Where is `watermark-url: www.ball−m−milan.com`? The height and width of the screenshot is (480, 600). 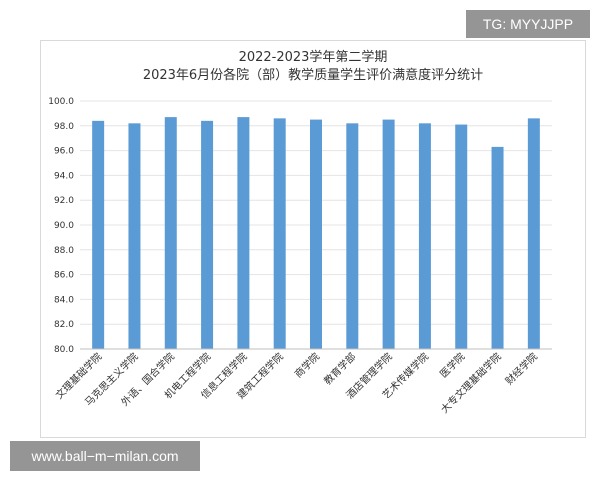 watermark-url: www.ball−m−milan.com is located at coordinates (105, 456).